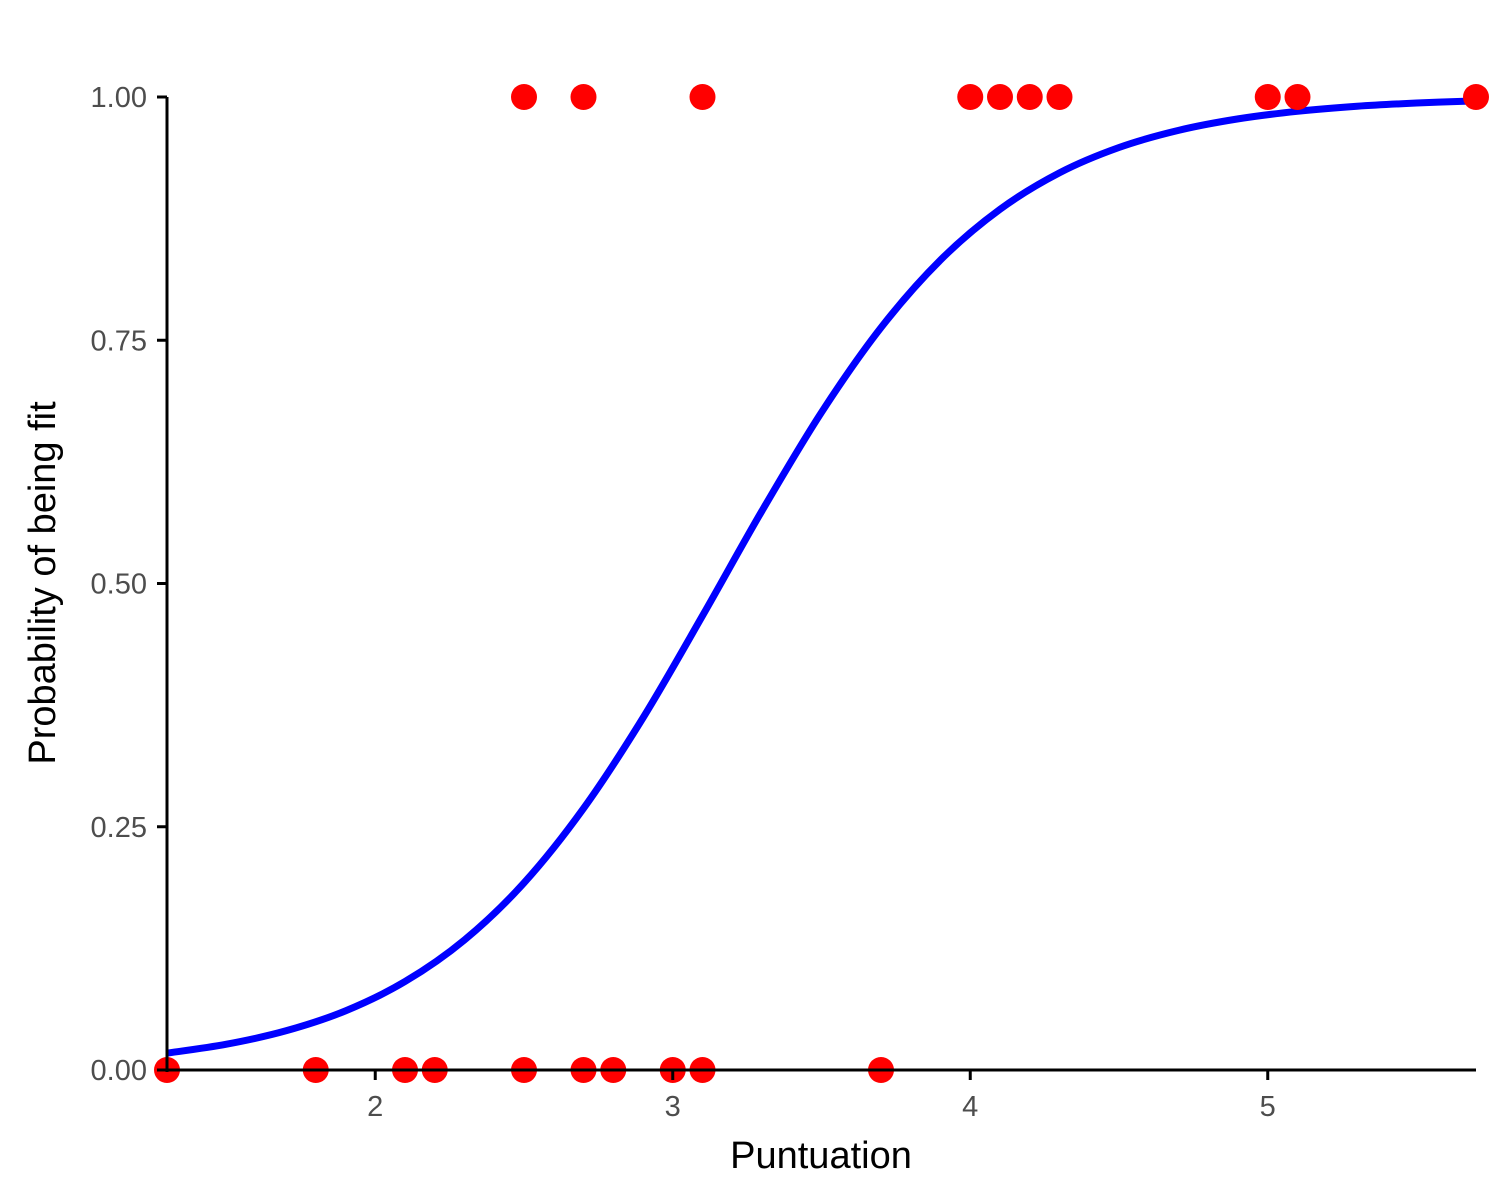 This screenshot has width=1500, height=1200. What do you see at coordinates (1268, 1107) in the screenshot?
I see `x-tick-label: 5` at bounding box center [1268, 1107].